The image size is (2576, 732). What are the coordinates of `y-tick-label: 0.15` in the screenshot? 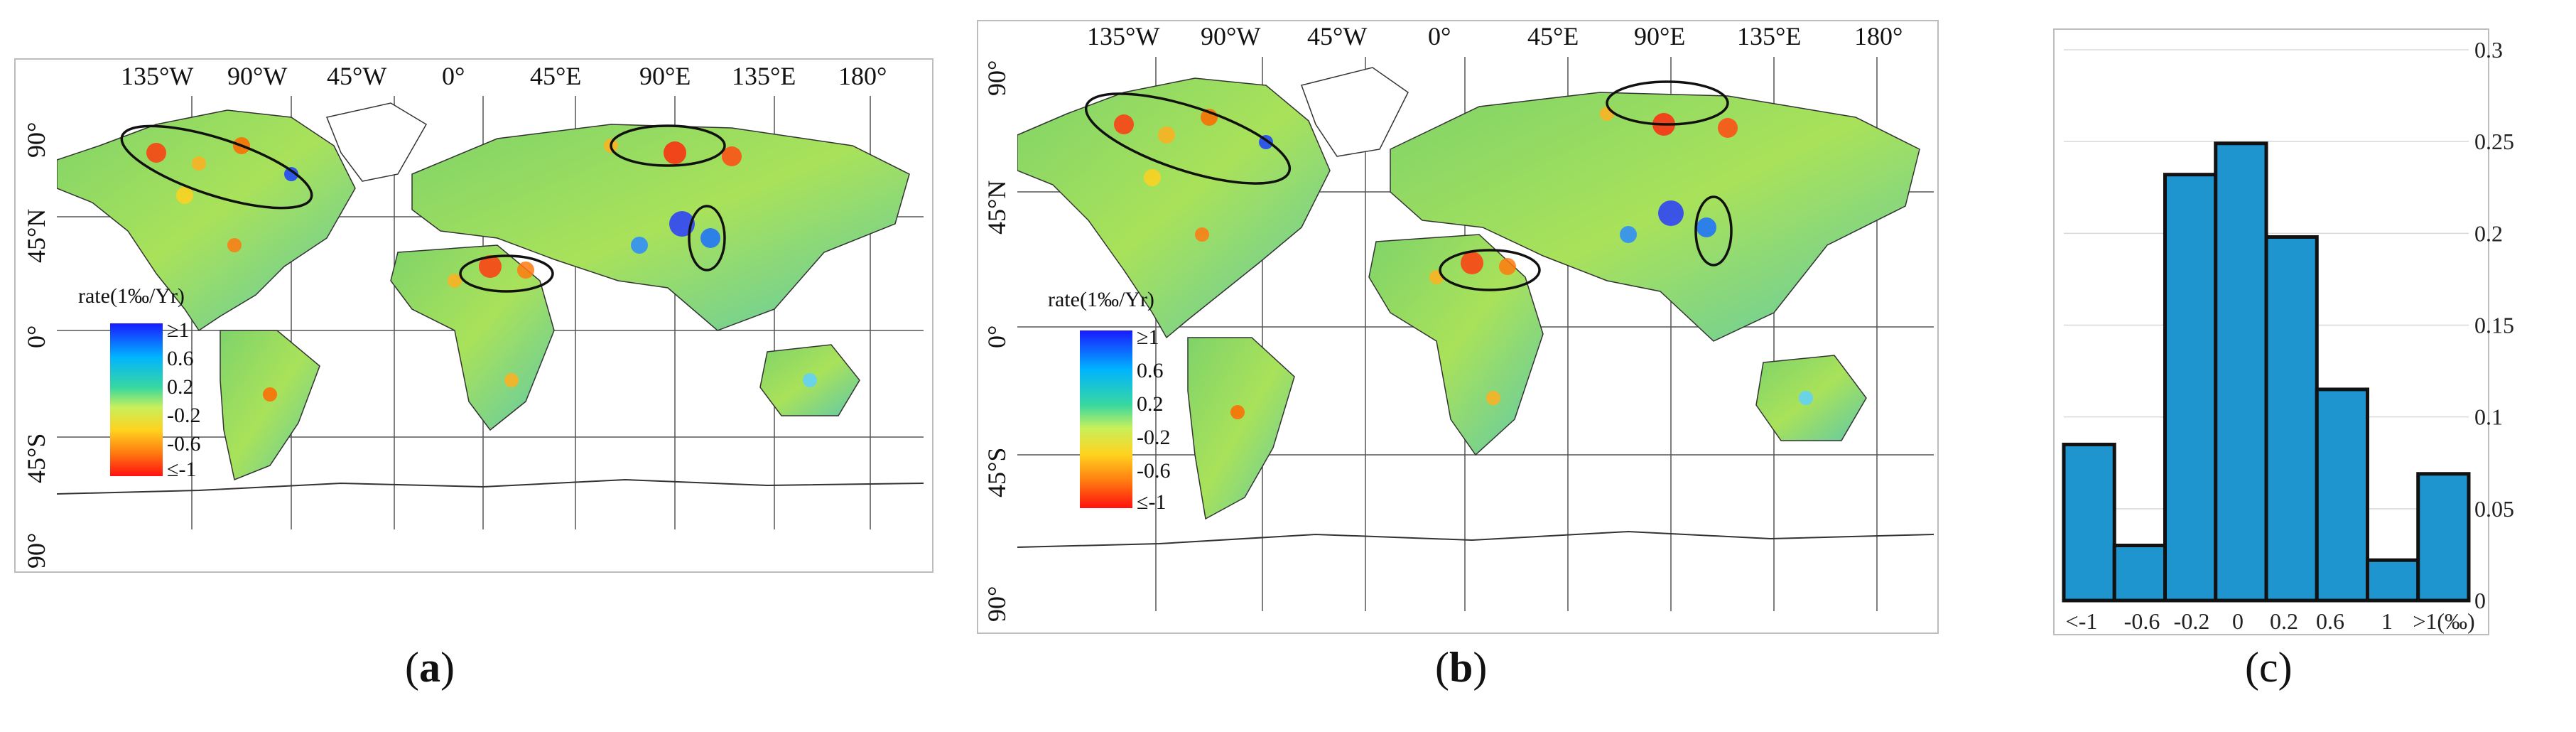 It's located at (2494, 325).